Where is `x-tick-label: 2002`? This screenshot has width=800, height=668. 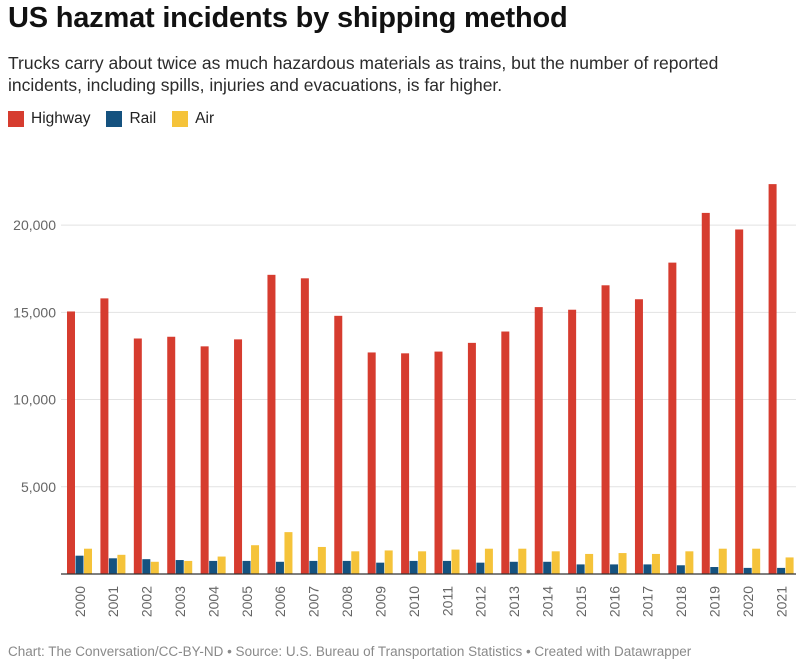
x-tick-label: 2002 is located at coordinates (147, 601).